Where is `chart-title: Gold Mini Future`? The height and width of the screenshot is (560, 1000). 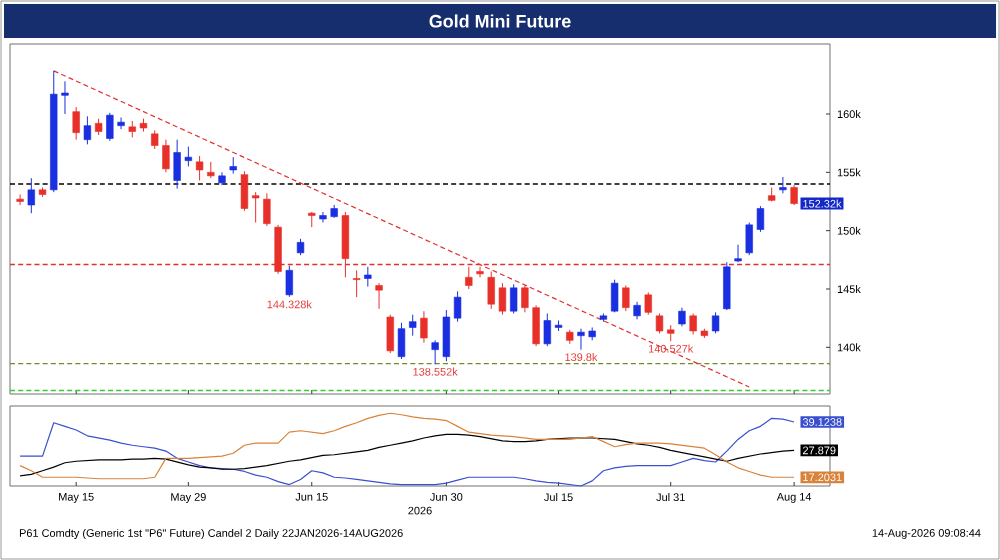 chart-title: Gold Mini Future is located at coordinates (500, 21).